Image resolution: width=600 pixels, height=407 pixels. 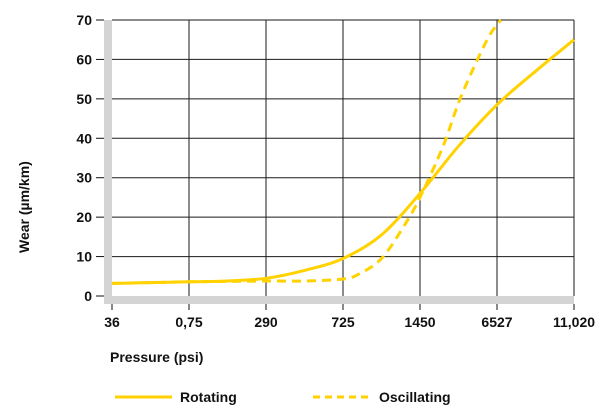 What do you see at coordinates (156, 357) in the screenshot?
I see `x-axis-label: Pressure (psi)` at bounding box center [156, 357].